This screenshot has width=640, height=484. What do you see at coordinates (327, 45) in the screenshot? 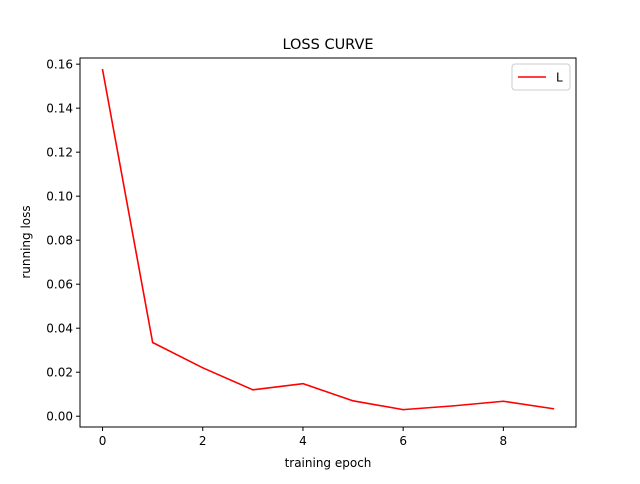
I see `chart-title: LOSS CURVE` at bounding box center [327, 45].